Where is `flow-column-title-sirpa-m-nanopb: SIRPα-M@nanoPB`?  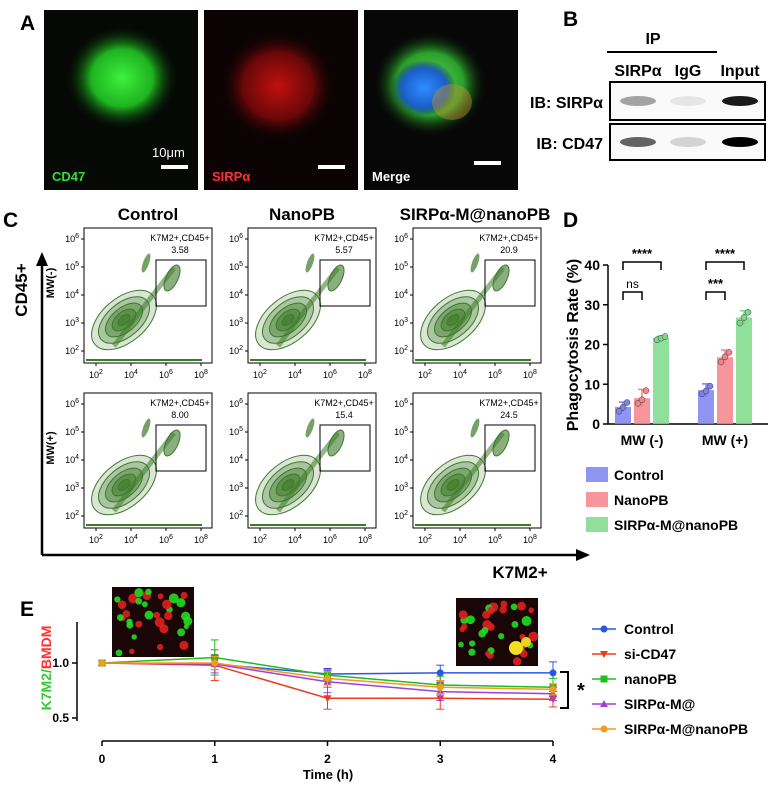 flow-column-title-sirpa-m-nanopb: SIRPα-M@nanoPB is located at coordinates (475, 214).